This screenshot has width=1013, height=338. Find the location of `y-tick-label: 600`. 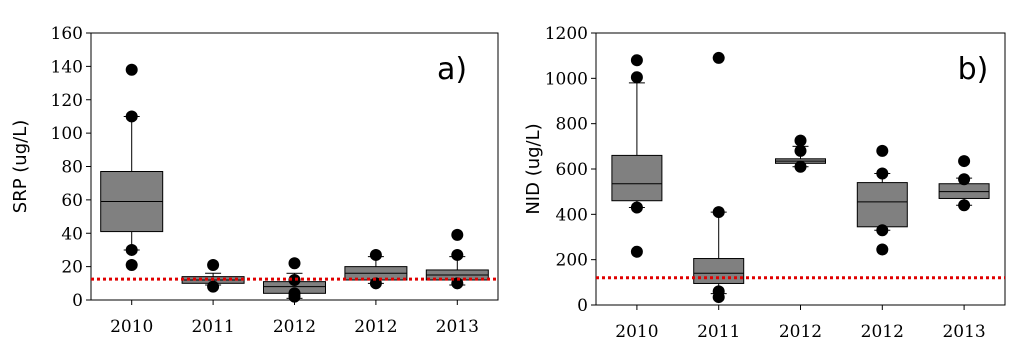

y-tick-label: 600 is located at coordinates (572, 170).